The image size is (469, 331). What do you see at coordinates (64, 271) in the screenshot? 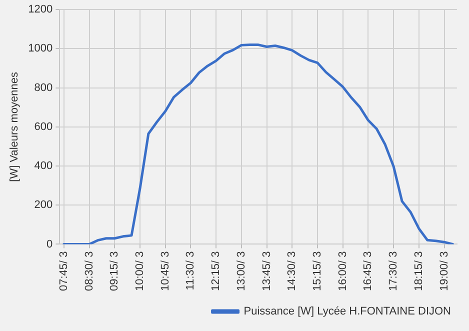
I see `x-tick-label: 07:45/ 3` at bounding box center [64, 271].